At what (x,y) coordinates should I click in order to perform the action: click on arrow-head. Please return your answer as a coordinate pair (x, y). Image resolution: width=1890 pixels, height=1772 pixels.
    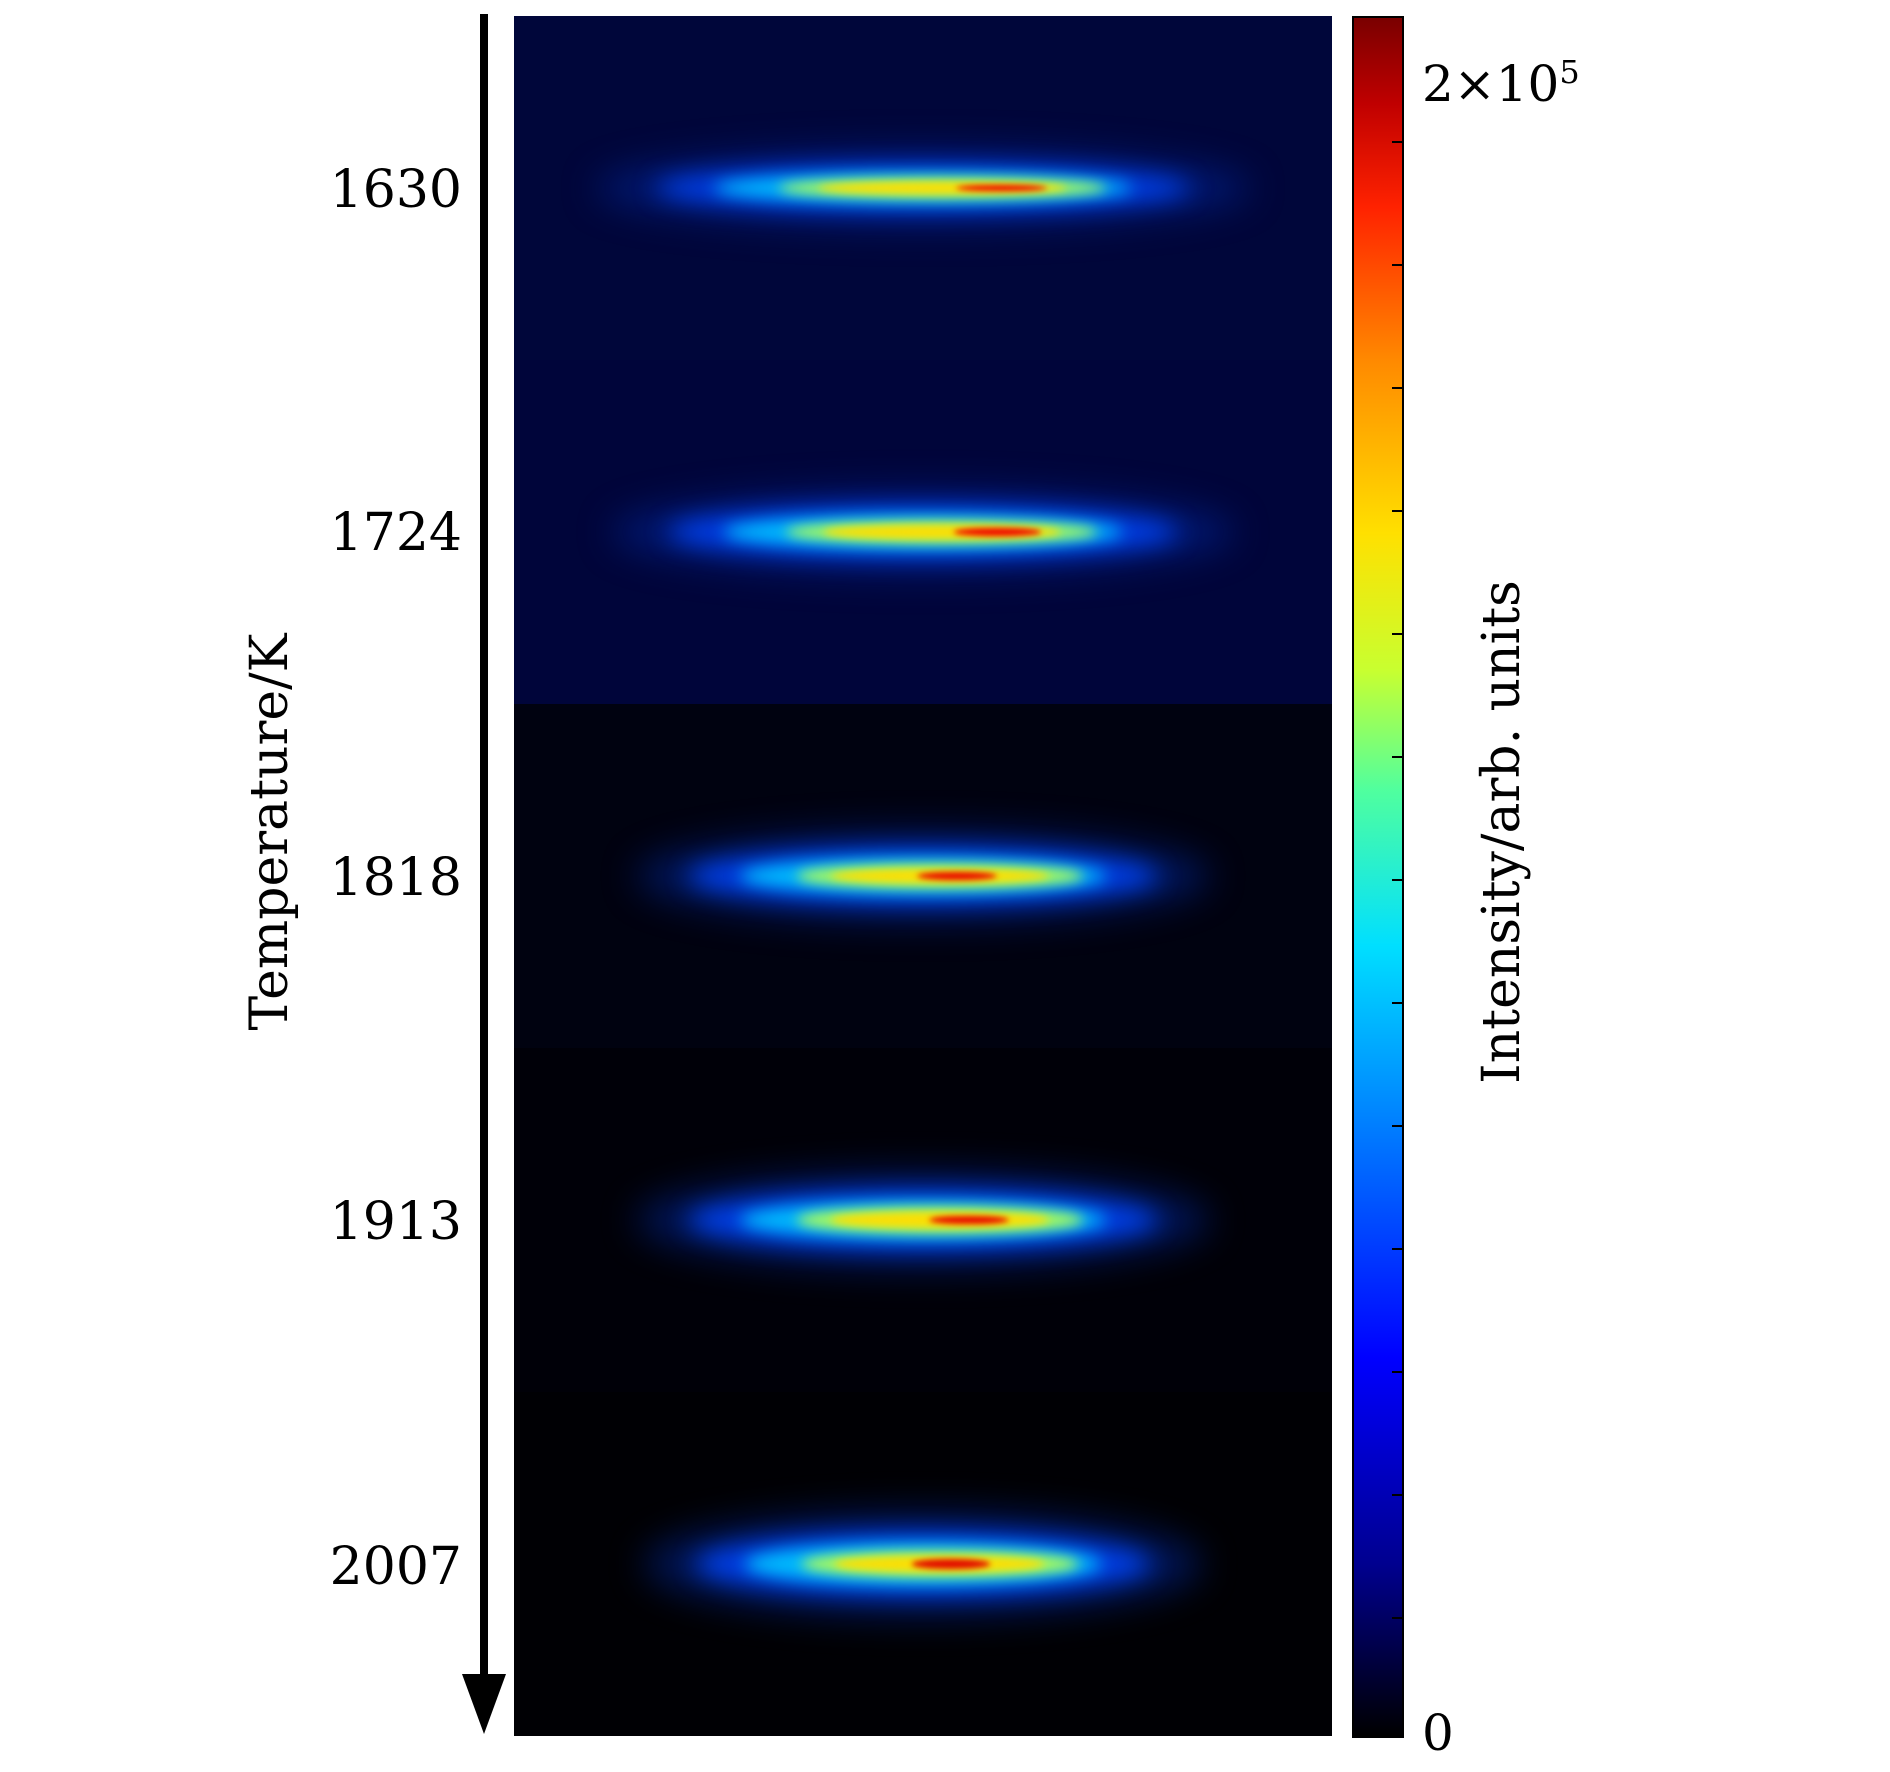
    Looking at the image, I should click on (484, 1704).